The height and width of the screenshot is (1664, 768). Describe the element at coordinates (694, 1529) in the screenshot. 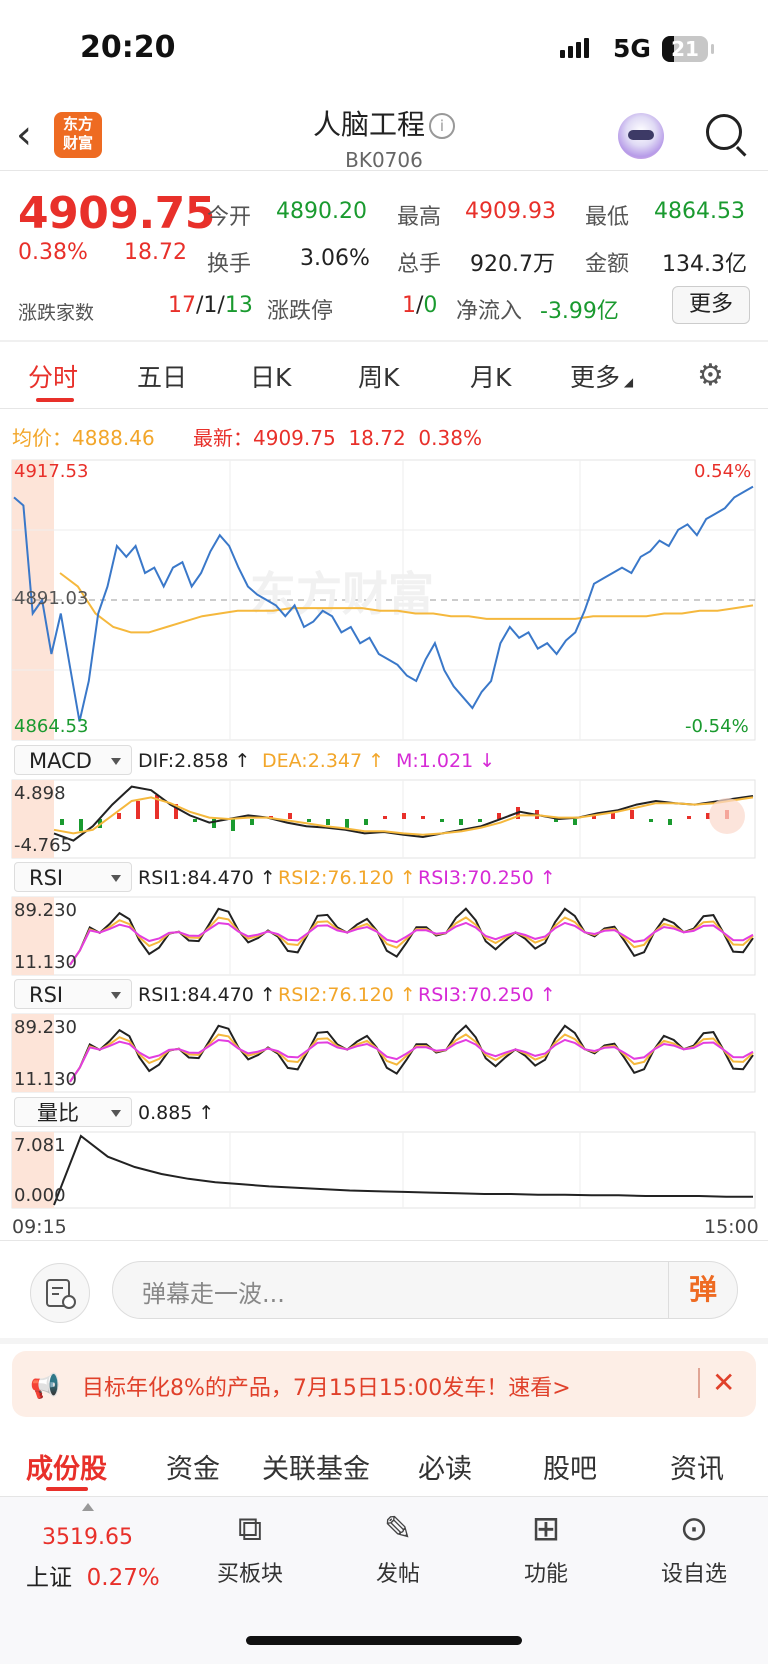

I see `add-watchlist-icon: ⊙` at that location.